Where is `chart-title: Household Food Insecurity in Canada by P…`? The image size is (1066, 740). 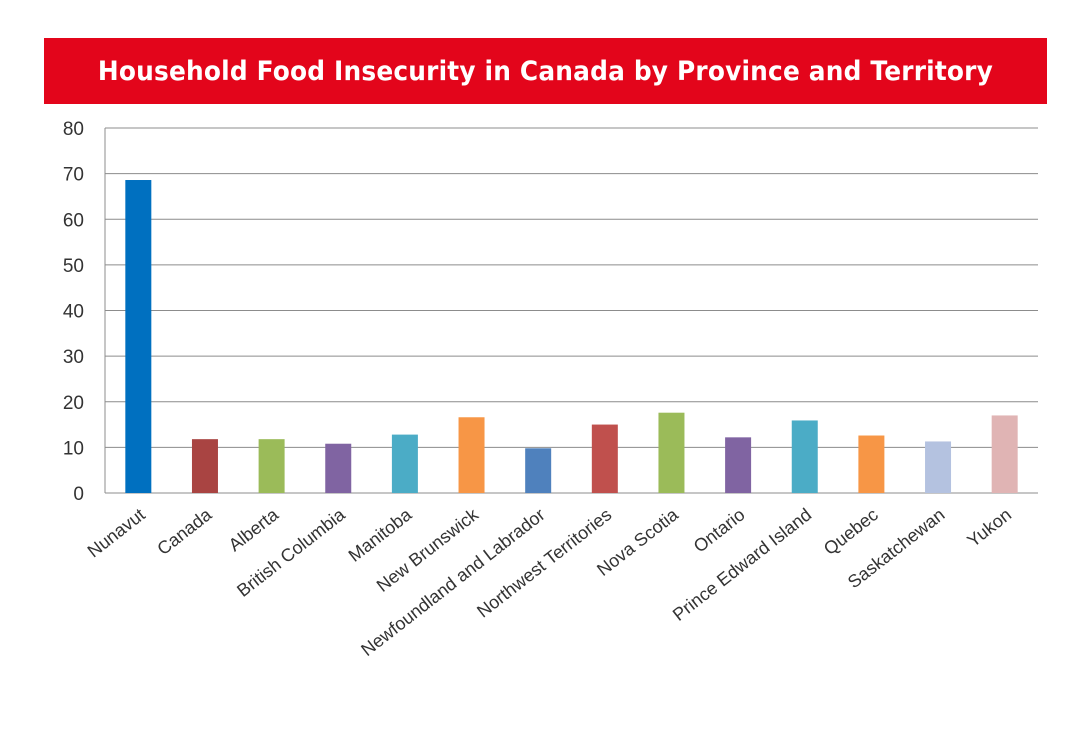 chart-title: Household Food Insecurity in Canada by P… is located at coordinates (545, 71).